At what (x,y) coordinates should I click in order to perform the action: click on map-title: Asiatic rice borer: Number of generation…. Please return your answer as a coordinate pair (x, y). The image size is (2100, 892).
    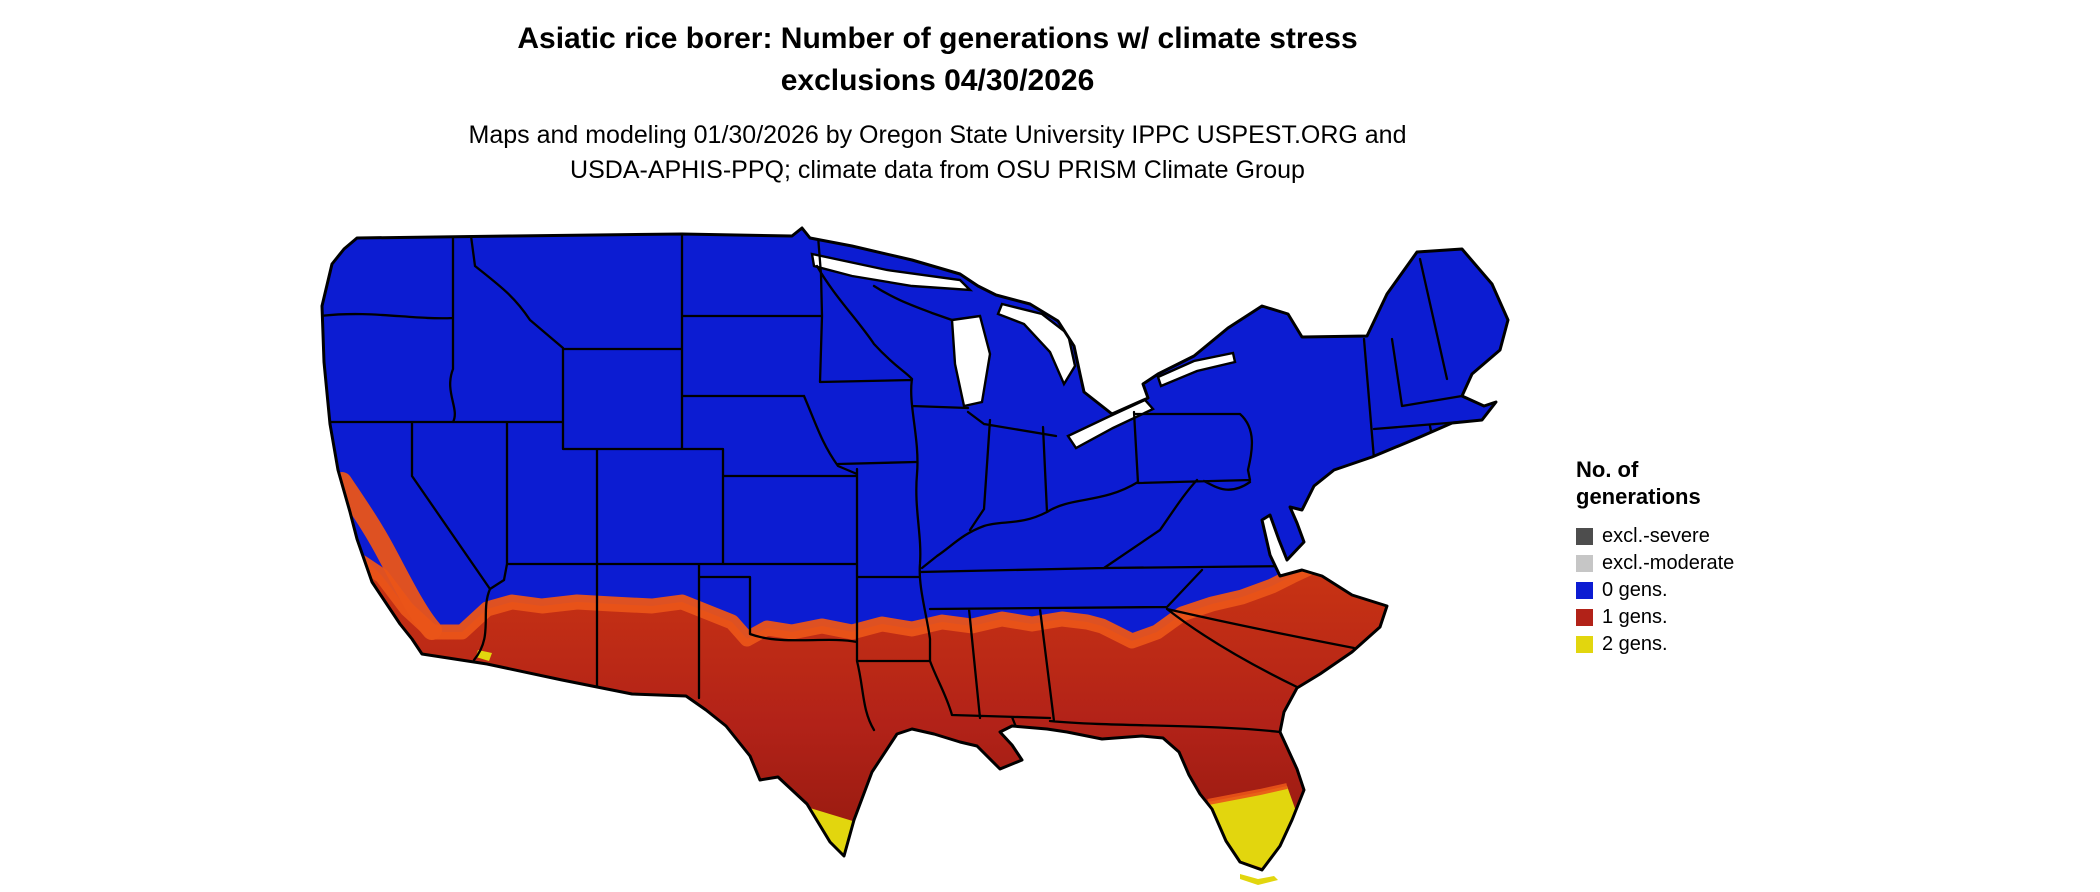
    Looking at the image, I should click on (937, 60).